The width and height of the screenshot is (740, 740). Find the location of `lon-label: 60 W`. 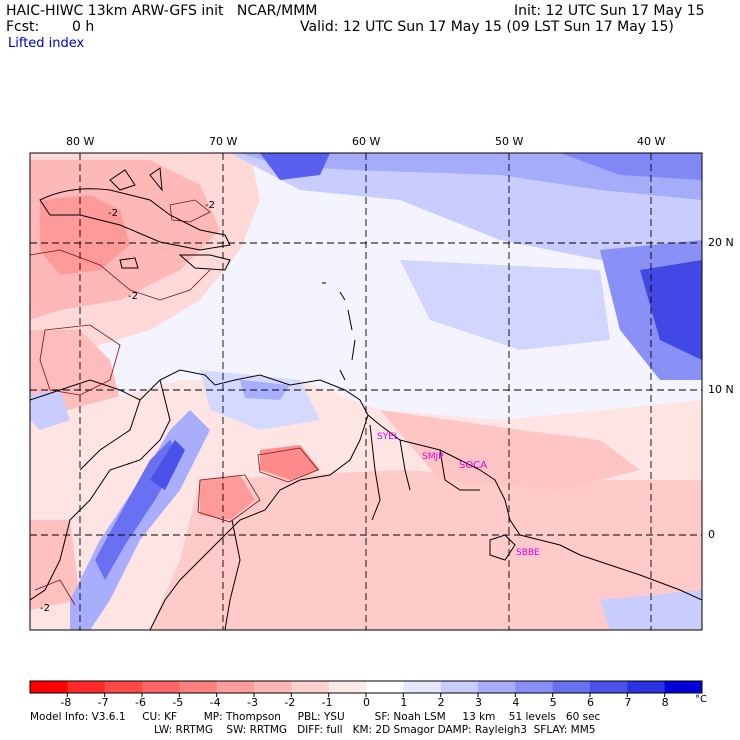

lon-label: 60 W is located at coordinates (366, 141).